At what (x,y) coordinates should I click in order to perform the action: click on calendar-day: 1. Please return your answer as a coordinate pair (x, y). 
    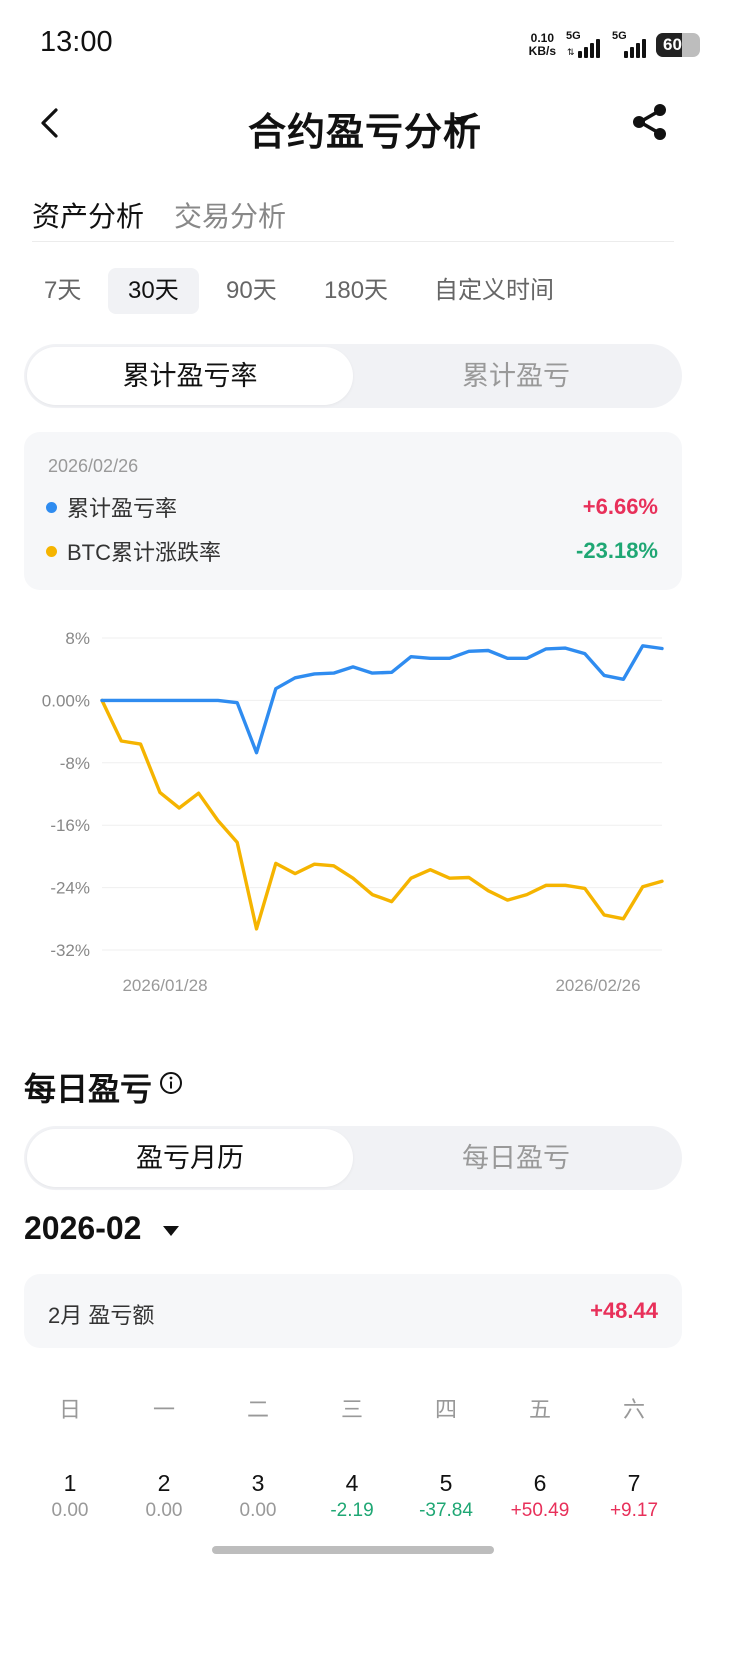
    Looking at the image, I should click on (70, 1483).